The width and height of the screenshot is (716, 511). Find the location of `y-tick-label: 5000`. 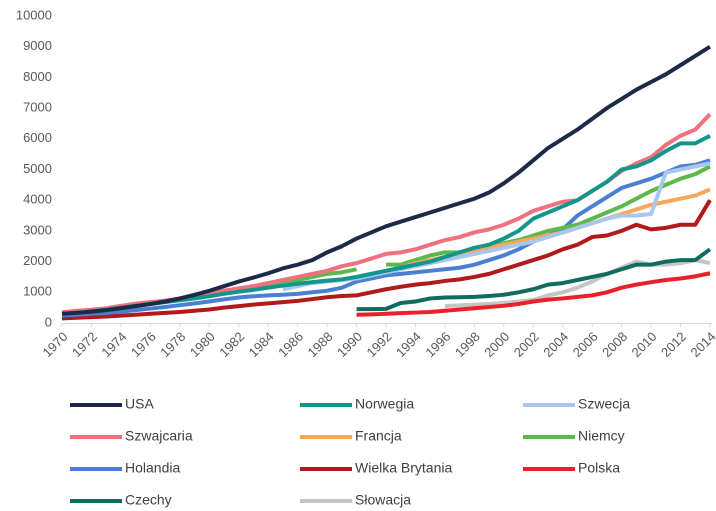

y-tick-label: 5000 is located at coordinates (37, 168).